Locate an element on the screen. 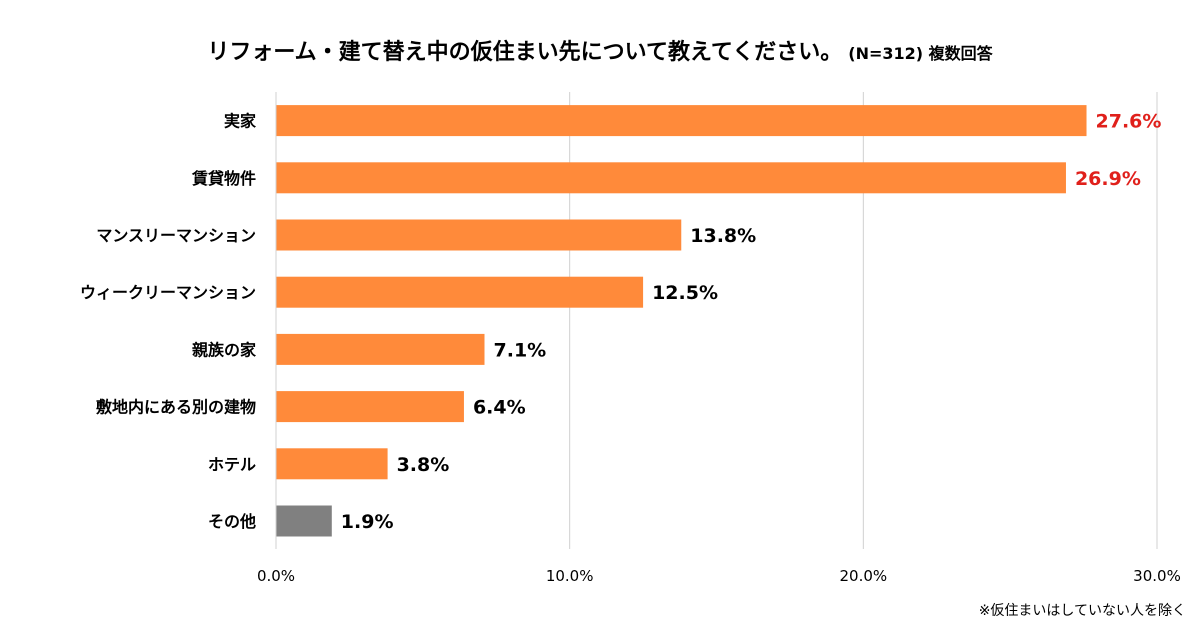  x-tick-label: 0.0% is located at coordinates (276, 576).